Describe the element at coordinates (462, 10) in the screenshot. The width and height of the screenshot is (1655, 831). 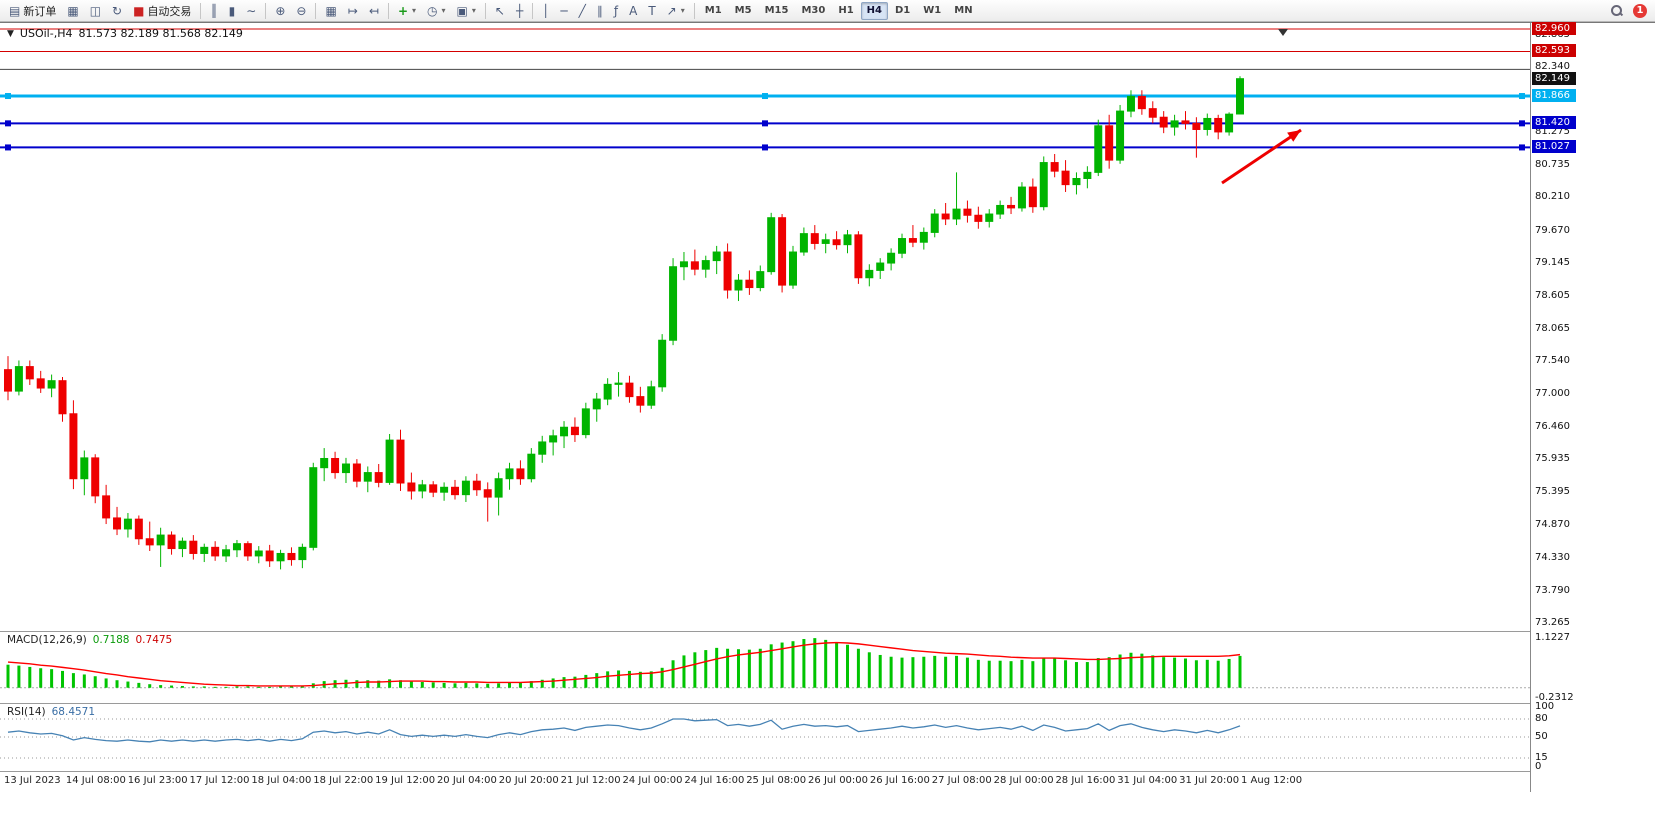
I see `templates-icon: ▣` at that location.